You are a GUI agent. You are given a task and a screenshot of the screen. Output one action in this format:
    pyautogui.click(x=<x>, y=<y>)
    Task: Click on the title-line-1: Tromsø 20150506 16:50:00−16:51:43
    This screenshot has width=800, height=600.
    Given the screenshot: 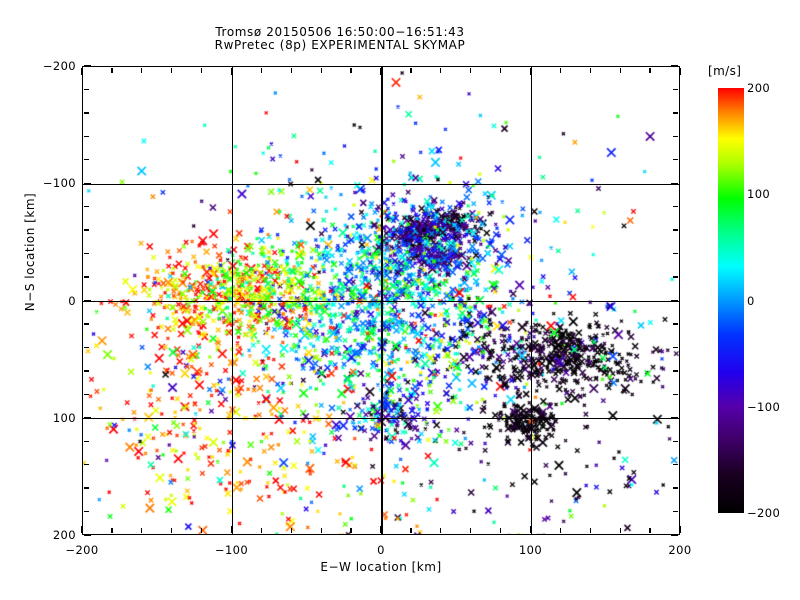 What is the action you would take?
    pyautogui.click(x=340, y=32)
    